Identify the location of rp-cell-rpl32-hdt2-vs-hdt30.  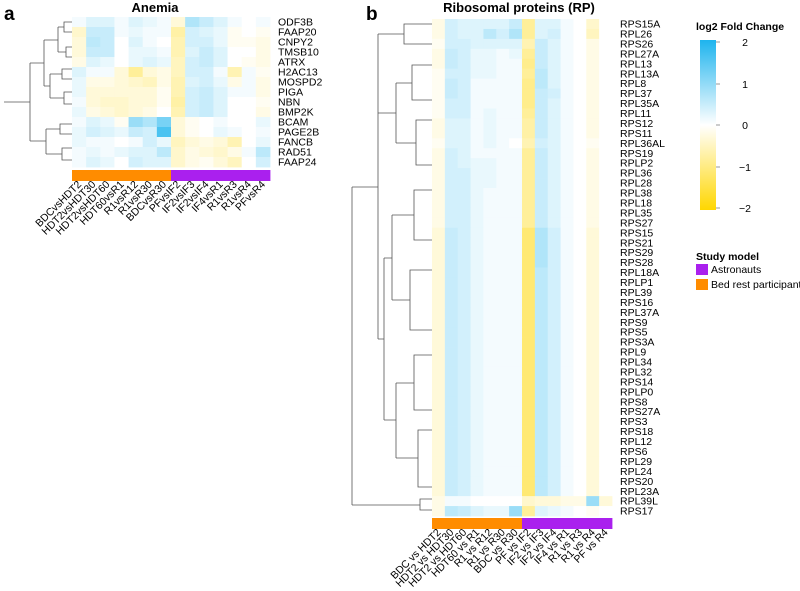
(451, 372).